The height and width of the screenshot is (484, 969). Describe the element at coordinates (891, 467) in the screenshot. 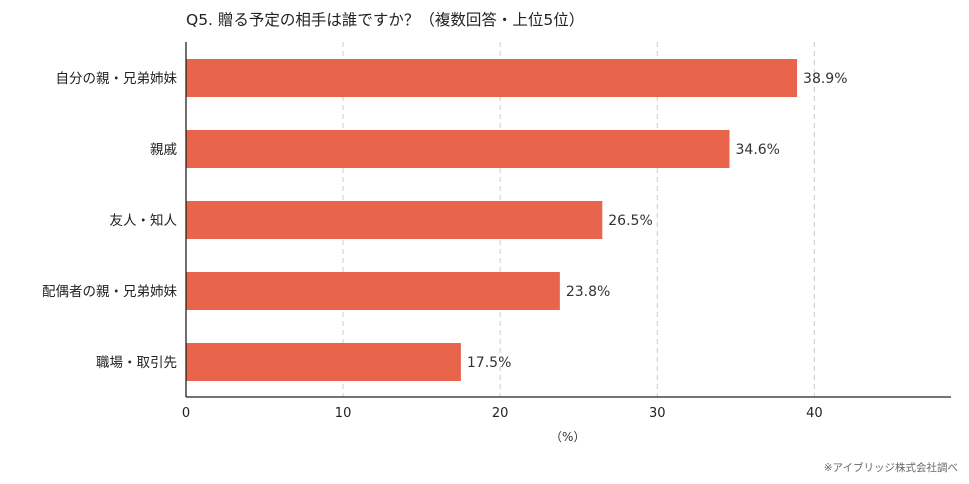

I see `source-note: ※アイブリッジ株式会社調べ` at that location.